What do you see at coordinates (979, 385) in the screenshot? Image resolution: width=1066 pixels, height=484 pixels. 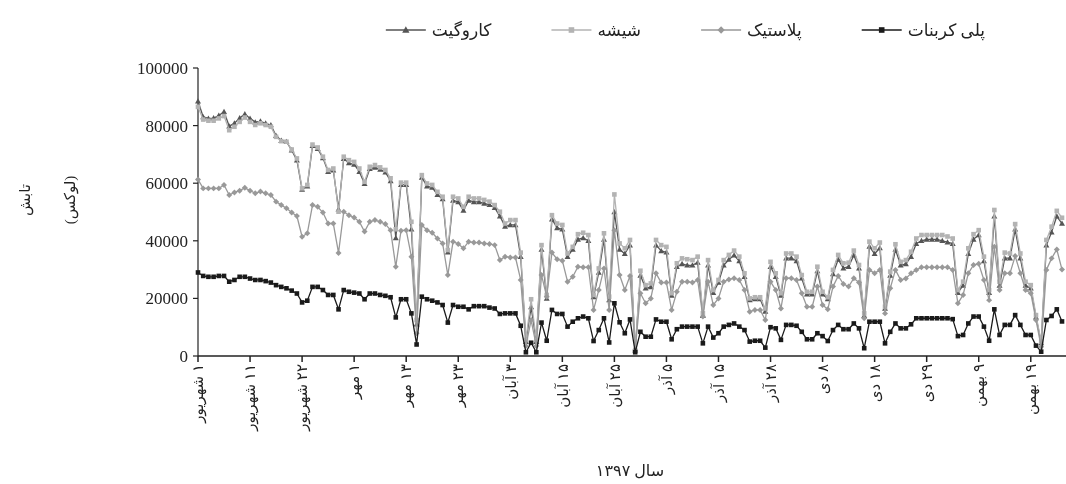 I see `x-tick-label: ۹ بهمن` at bounding box center [979, 385].